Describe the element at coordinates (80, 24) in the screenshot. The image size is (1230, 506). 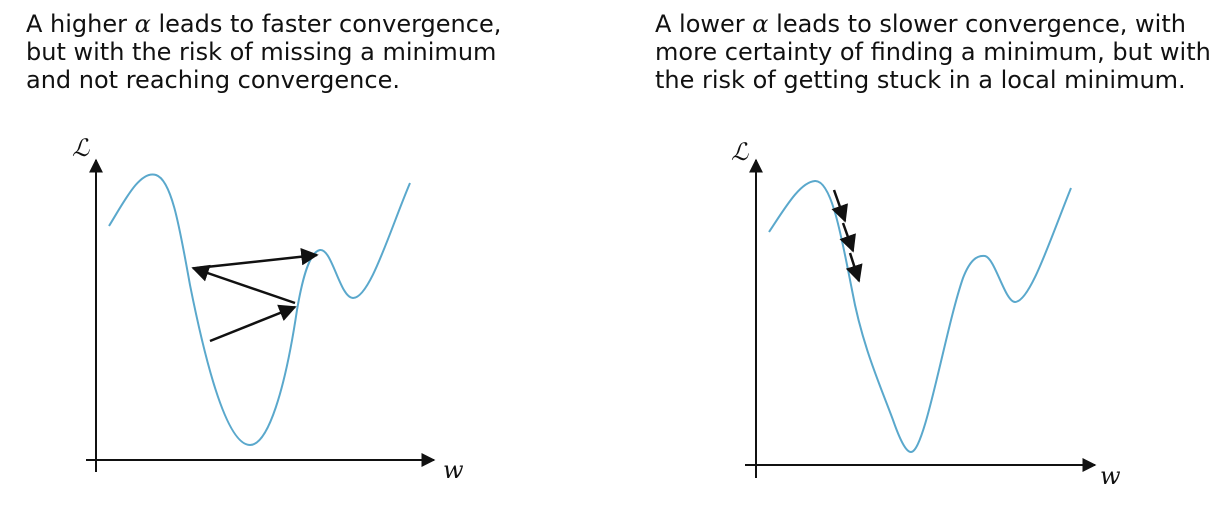
I see `left-caption-line-1-start: A higher` at that location.